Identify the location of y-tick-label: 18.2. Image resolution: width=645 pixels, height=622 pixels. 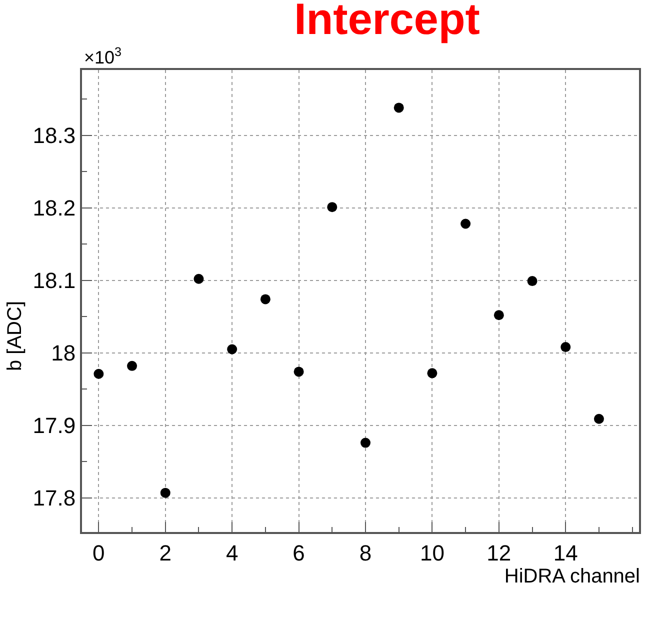
(54, 208).